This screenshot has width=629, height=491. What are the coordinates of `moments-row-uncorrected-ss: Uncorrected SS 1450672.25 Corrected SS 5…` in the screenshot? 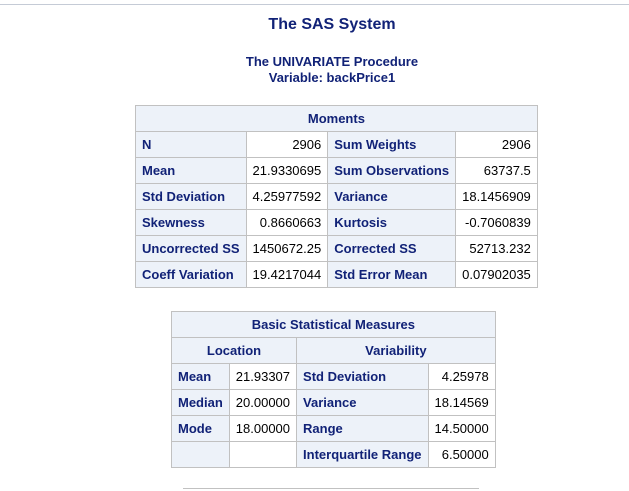 It's located at (336, 248).